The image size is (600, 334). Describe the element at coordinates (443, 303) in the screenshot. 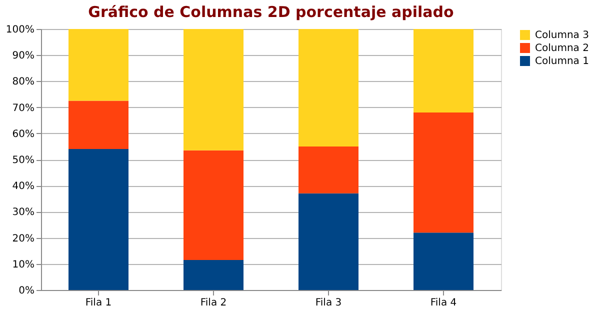

I see `x-tick-label: Fila 4` at that location.